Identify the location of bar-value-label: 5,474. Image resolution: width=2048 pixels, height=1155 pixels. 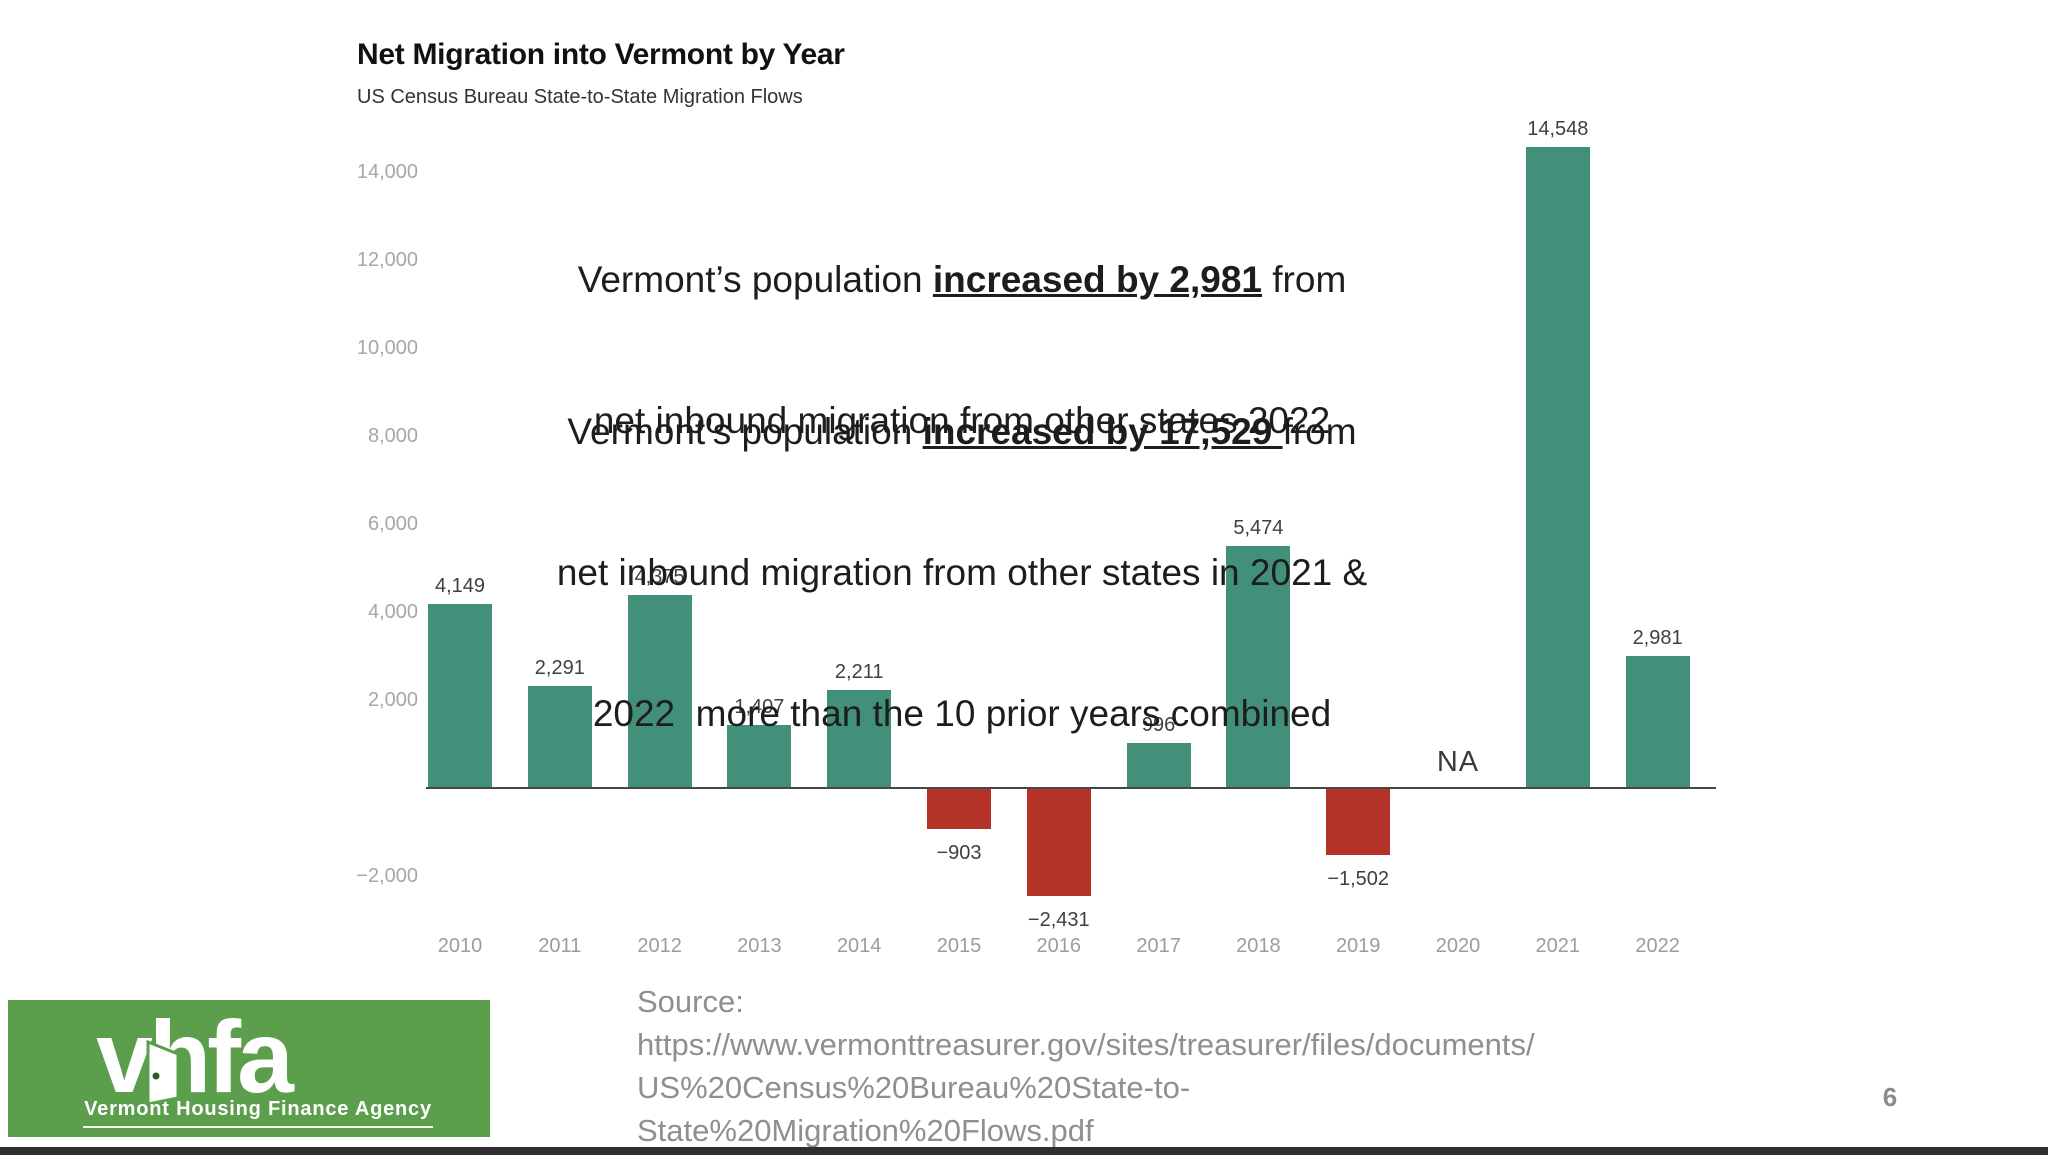
(1258, 528).